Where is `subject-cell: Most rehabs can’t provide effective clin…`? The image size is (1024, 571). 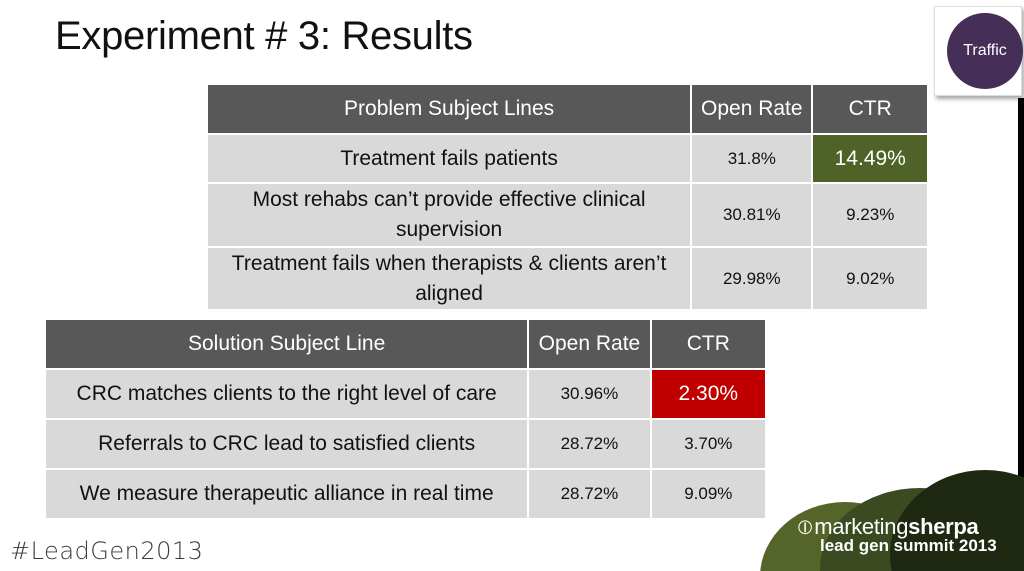 subject-cell: Most rehabs can’t provide effective clin… is located at coordinates (449, 215).